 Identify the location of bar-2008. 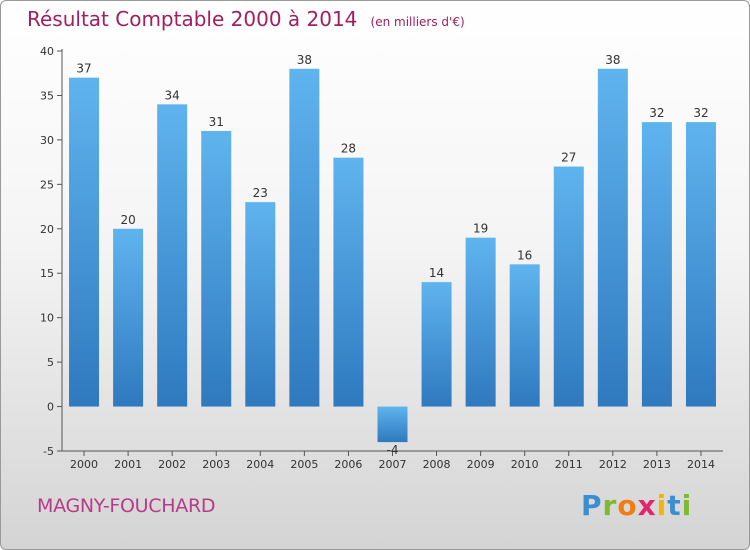
(436, 344).